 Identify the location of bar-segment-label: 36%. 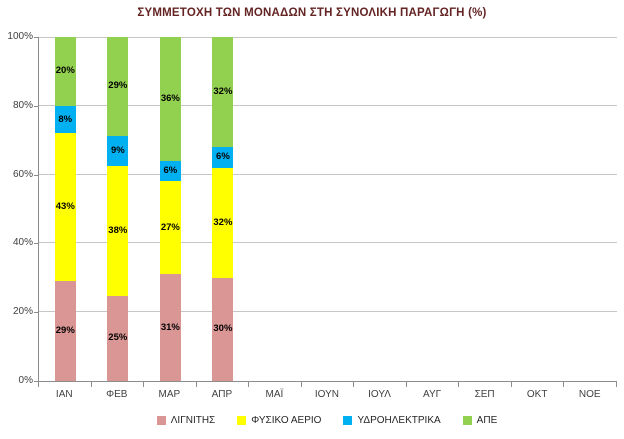
(170, 98).